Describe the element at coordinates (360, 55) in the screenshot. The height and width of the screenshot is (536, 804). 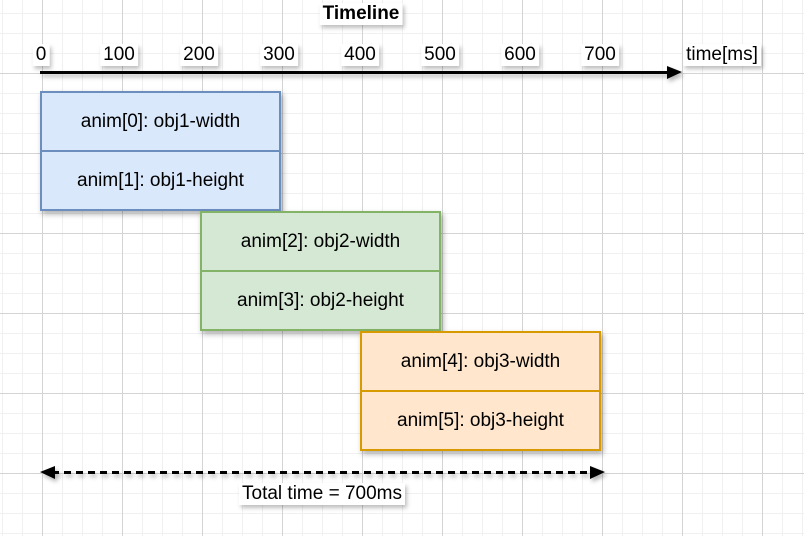
I see `axis-tick-400: 400` at that location.